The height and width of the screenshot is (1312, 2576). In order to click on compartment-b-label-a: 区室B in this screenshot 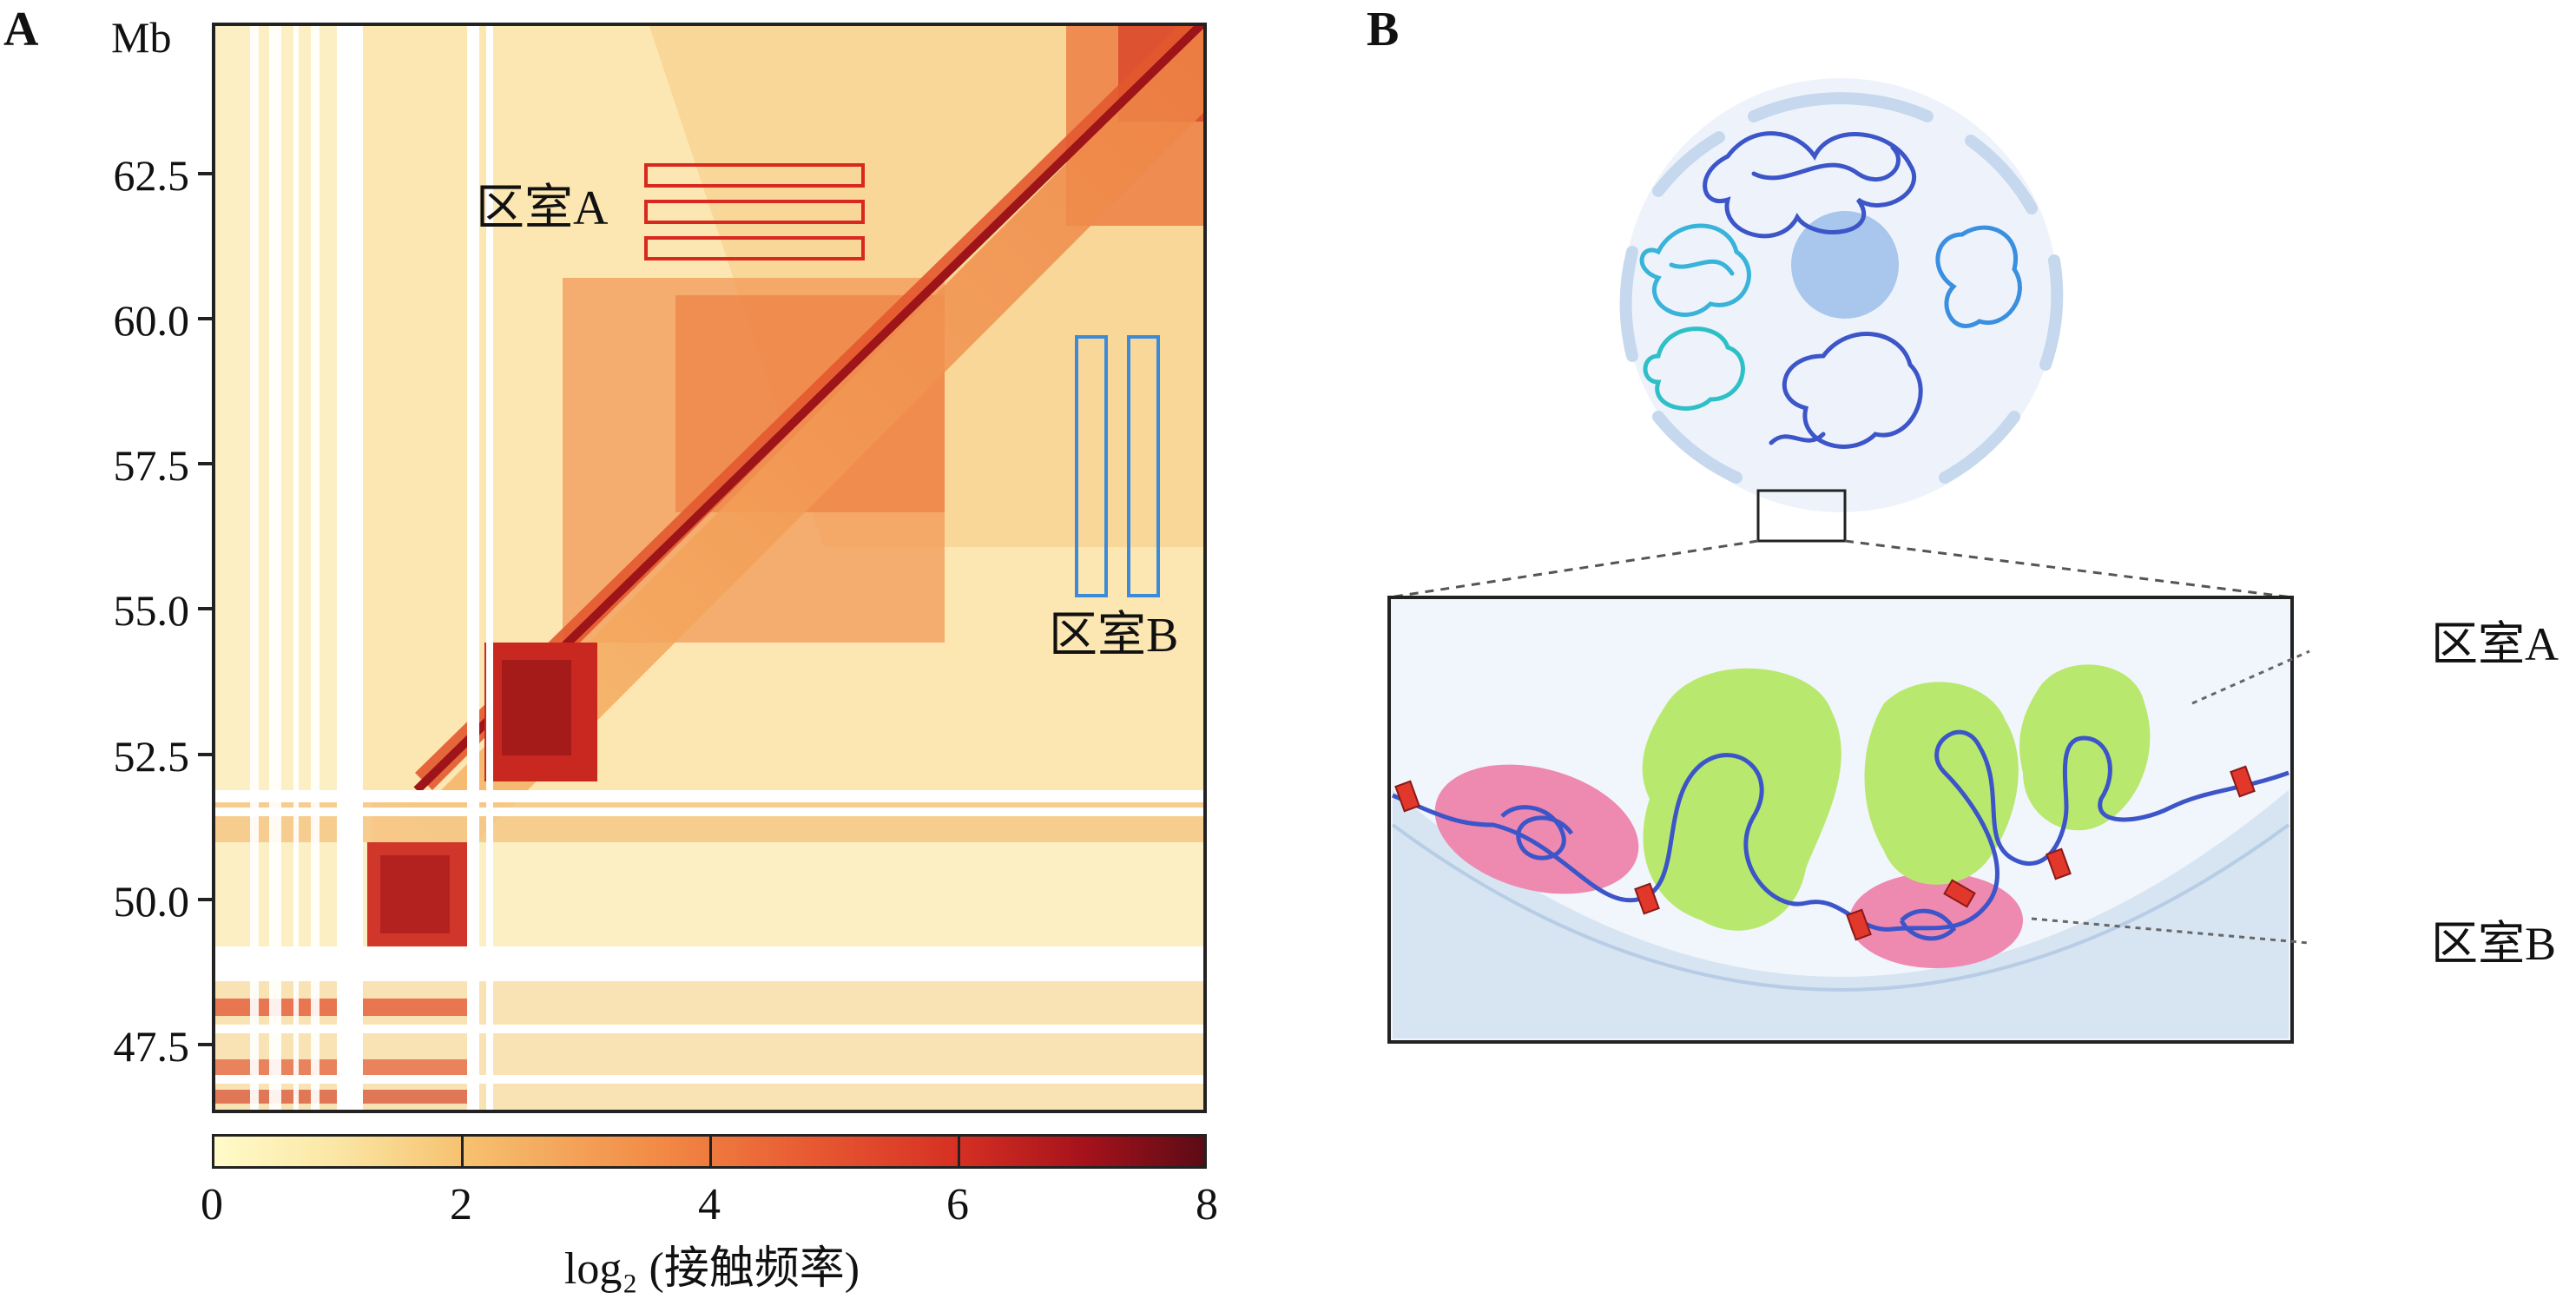, I will do `click(1114, 636)`.